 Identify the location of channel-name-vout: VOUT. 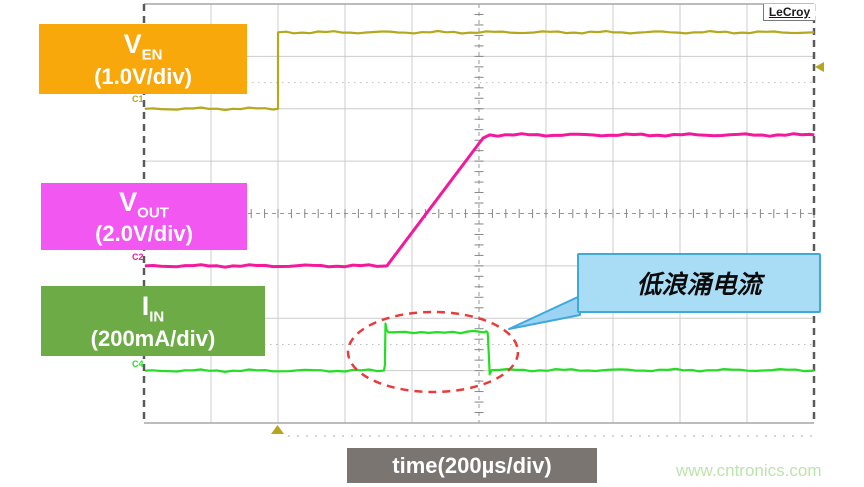
(144, 203).